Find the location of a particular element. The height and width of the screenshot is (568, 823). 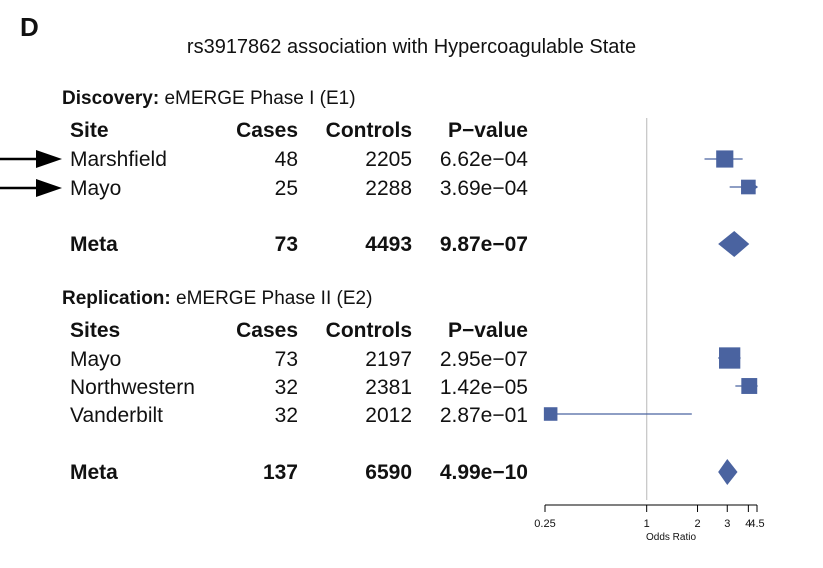

header-site: Sites is located at coordinates (95, 330).